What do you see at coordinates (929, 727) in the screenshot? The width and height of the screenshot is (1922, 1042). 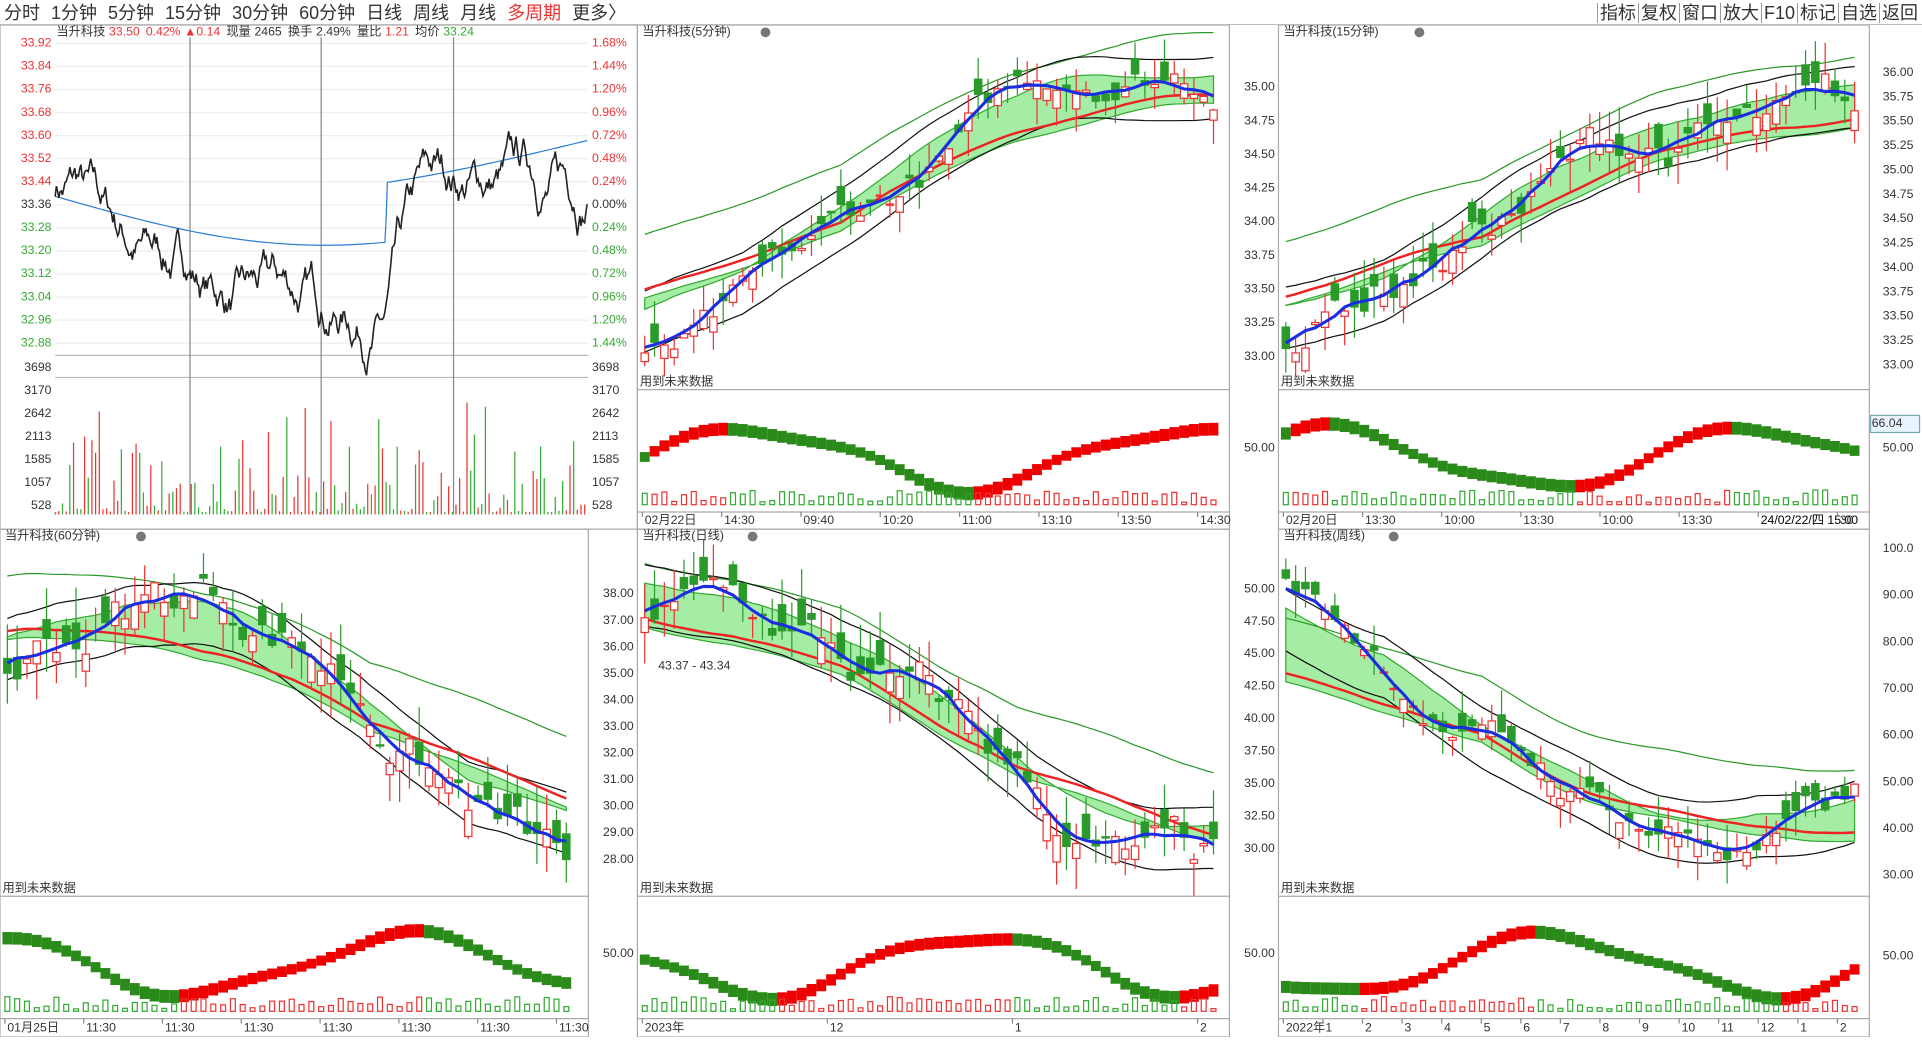 I see `ma-red` at bounding box center [929, 727].